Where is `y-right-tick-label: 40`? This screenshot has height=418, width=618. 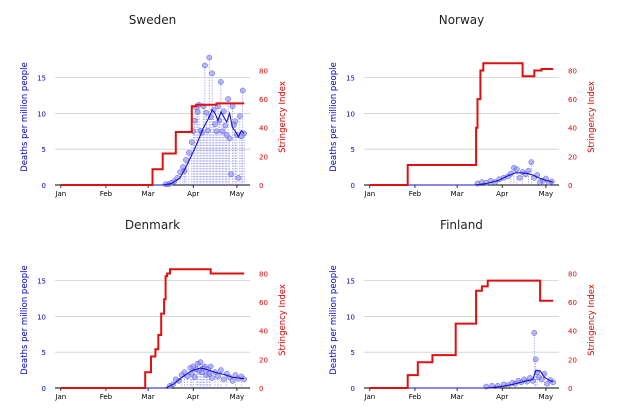 y-right-tick-label: 40 is located at coordinates (263, 129).